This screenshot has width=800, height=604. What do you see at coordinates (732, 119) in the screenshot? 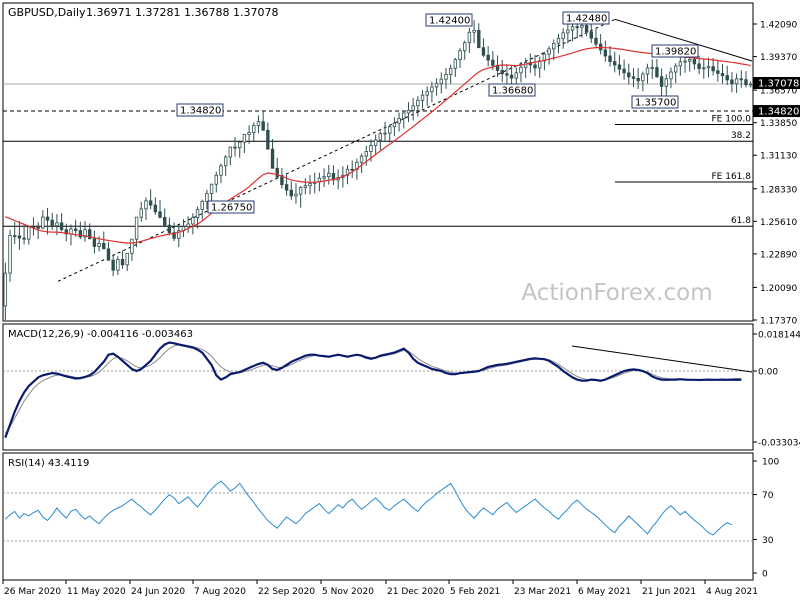
I see `fib-extension-label: FE 100.0` at bounding box center [732, 119].